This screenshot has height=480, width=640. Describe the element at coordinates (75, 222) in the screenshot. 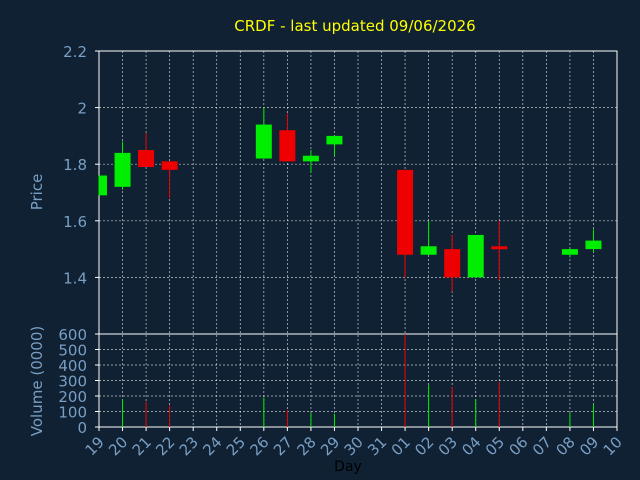

I see `price-tick-label: 1.6` at that location.